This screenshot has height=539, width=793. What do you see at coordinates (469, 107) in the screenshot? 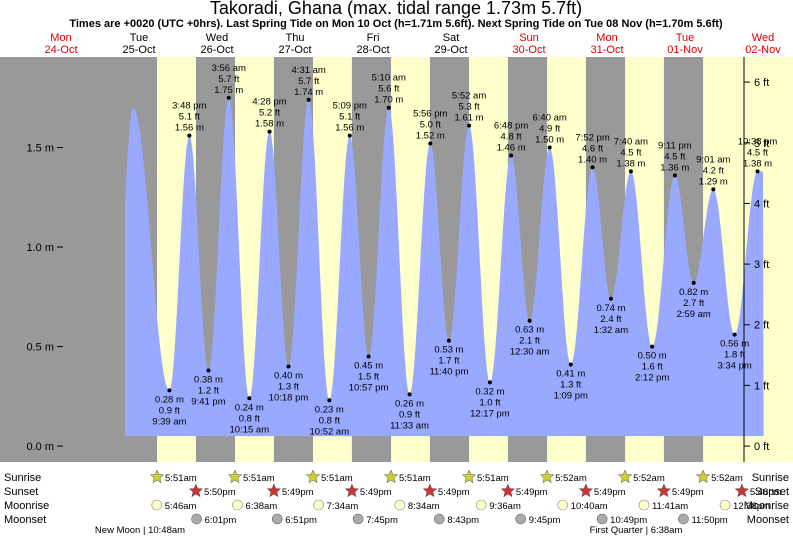
I see `tide-feet: 5.3 ft` at bounding box center [469, 107].